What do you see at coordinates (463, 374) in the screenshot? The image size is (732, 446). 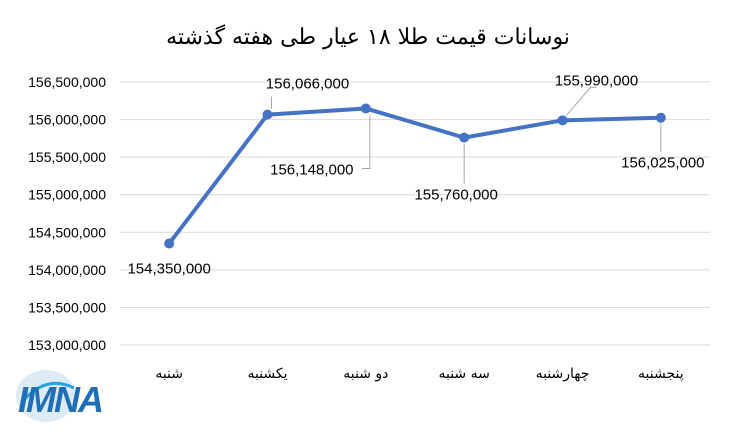 I see `x-tick-label: سه شنبه` at bounding box center [463, 374].